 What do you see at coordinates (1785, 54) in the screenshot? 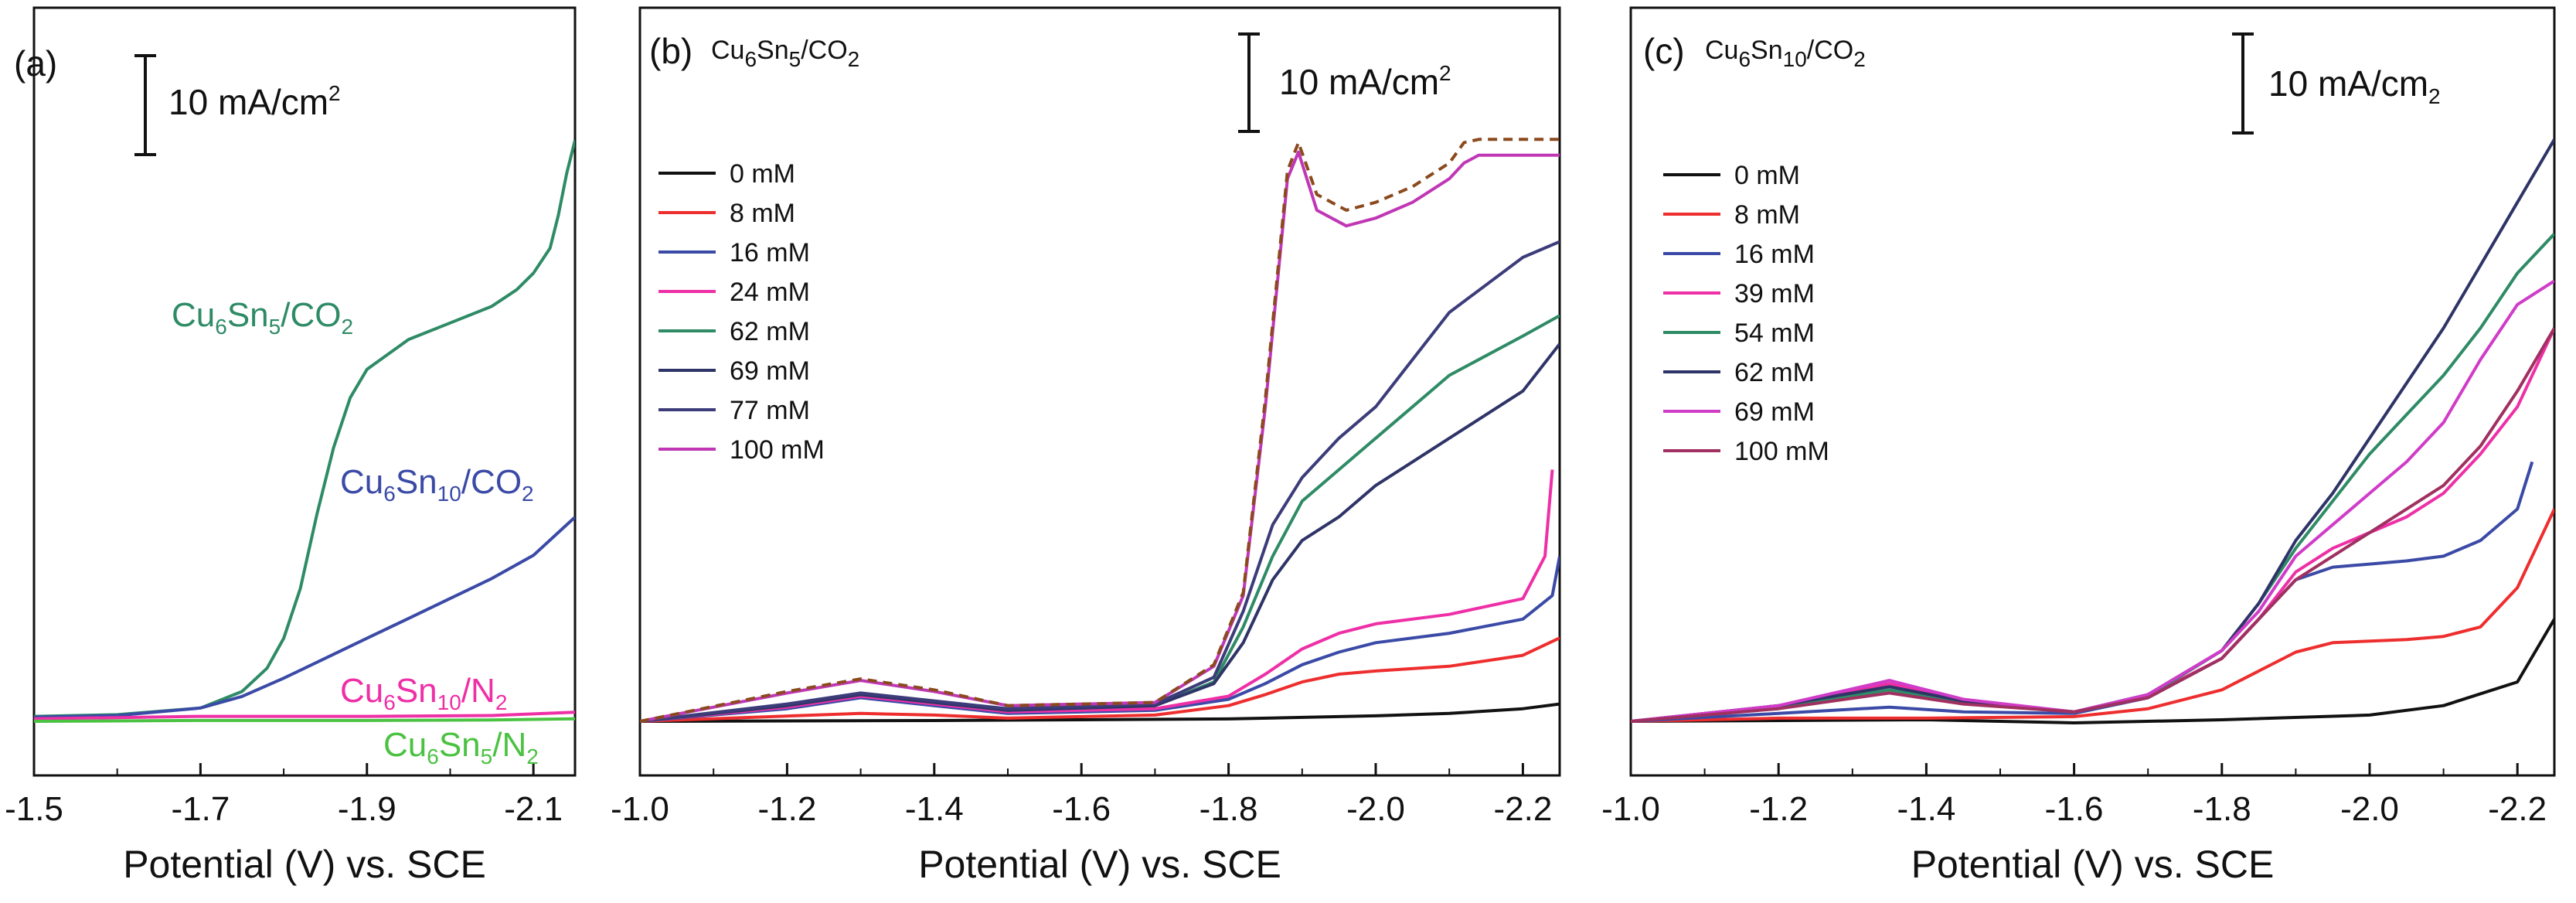
I see `panel-title: Cu6Sn10/CO2` at bounding box center [1785, 54].